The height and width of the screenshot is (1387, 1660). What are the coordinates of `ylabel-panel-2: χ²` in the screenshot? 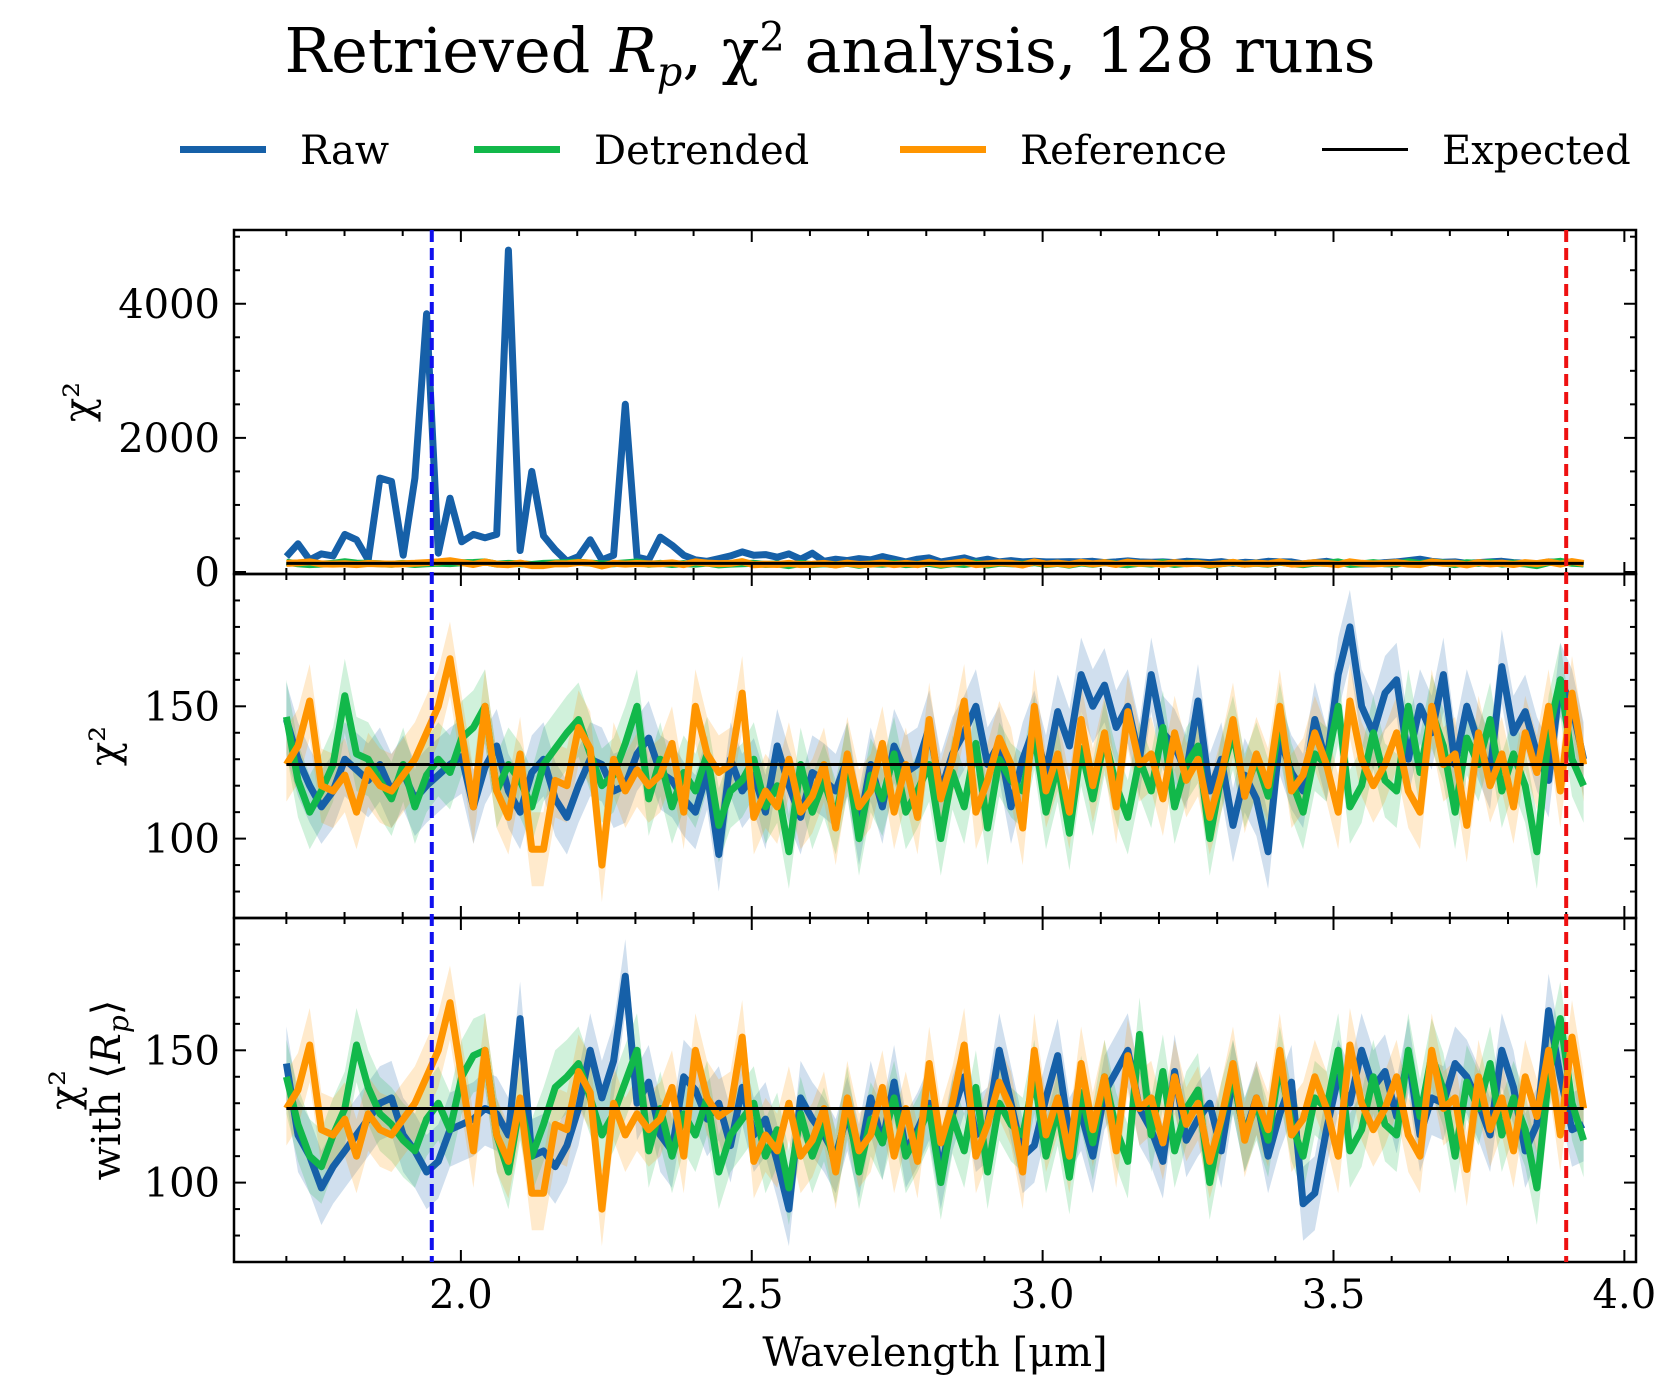 It's located at (105, 746).